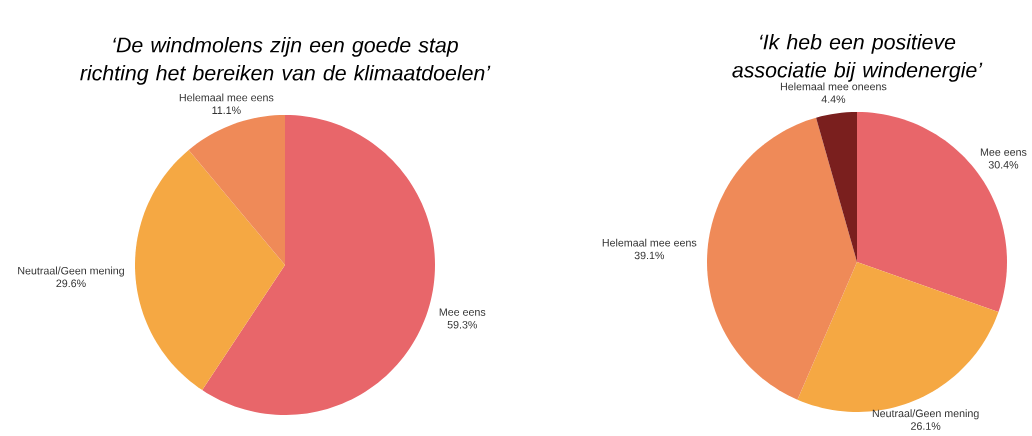 The image size is (1032, 436). What do you see at coordinates (462, 324) in the screenshot?
I see `data-label: 59.3%` at bounding box center [462, 324].